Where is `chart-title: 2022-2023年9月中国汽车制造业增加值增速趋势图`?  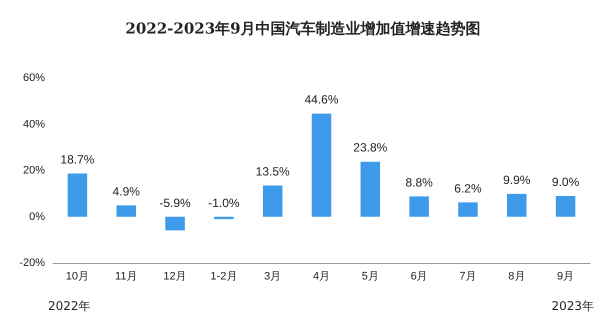
chart-title: 2022-2023年9月中国汽车制造业增加值增速趋势图 is located at coordinates (303, 29).